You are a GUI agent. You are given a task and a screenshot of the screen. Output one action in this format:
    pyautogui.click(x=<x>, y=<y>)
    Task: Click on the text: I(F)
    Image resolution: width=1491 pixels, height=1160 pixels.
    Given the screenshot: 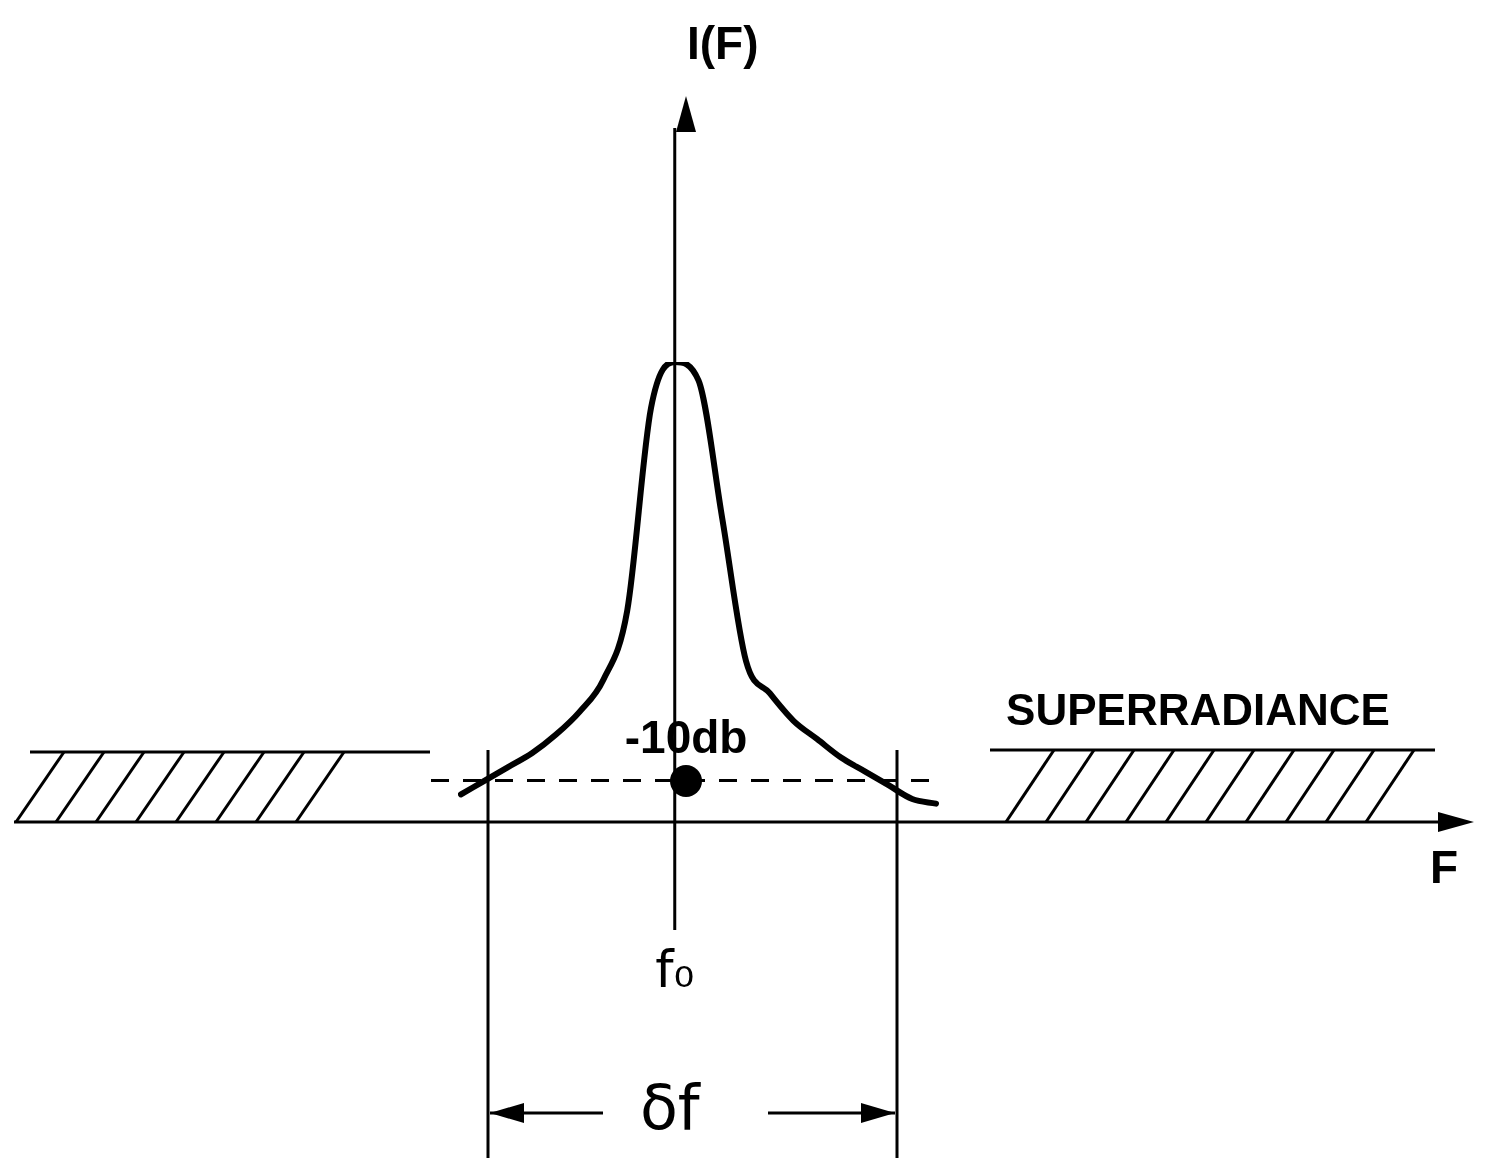 What is the action you would take?
    pyautogui.click(x=722, y=42)
    